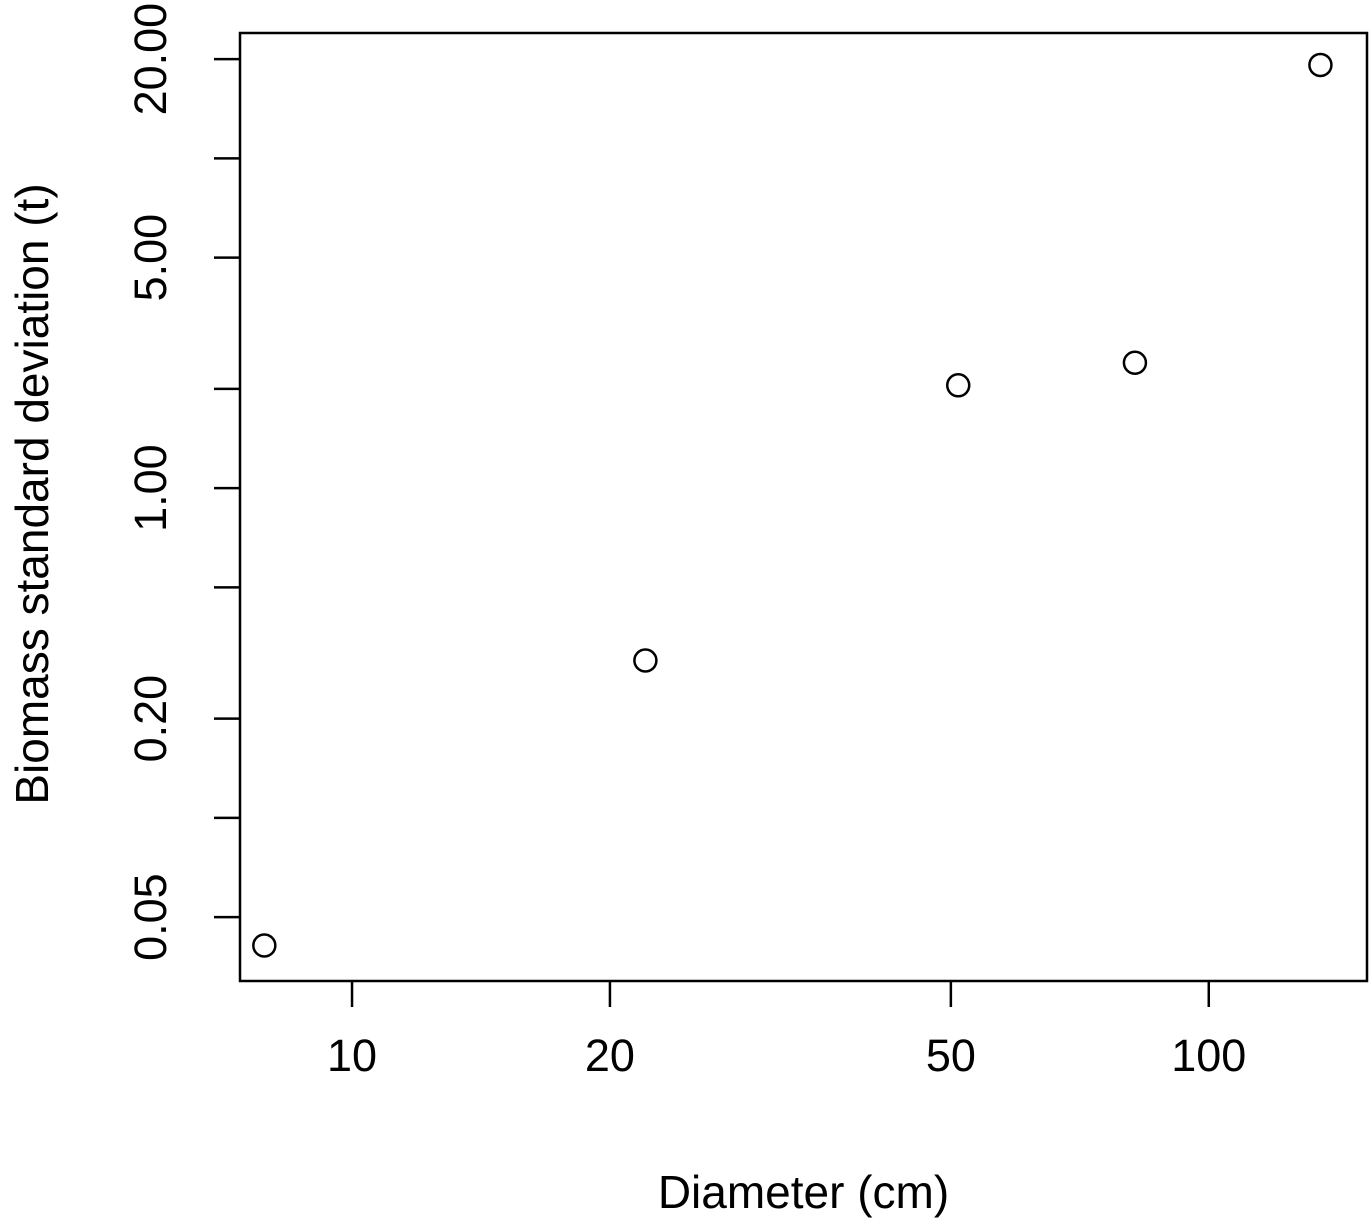 The width and height of the screenshot is (1371, 1225). What do you see at coordinates (150, 258) in the screenshot?
I see `y-tick-label: 5.00` at bounding box center [150, 258].